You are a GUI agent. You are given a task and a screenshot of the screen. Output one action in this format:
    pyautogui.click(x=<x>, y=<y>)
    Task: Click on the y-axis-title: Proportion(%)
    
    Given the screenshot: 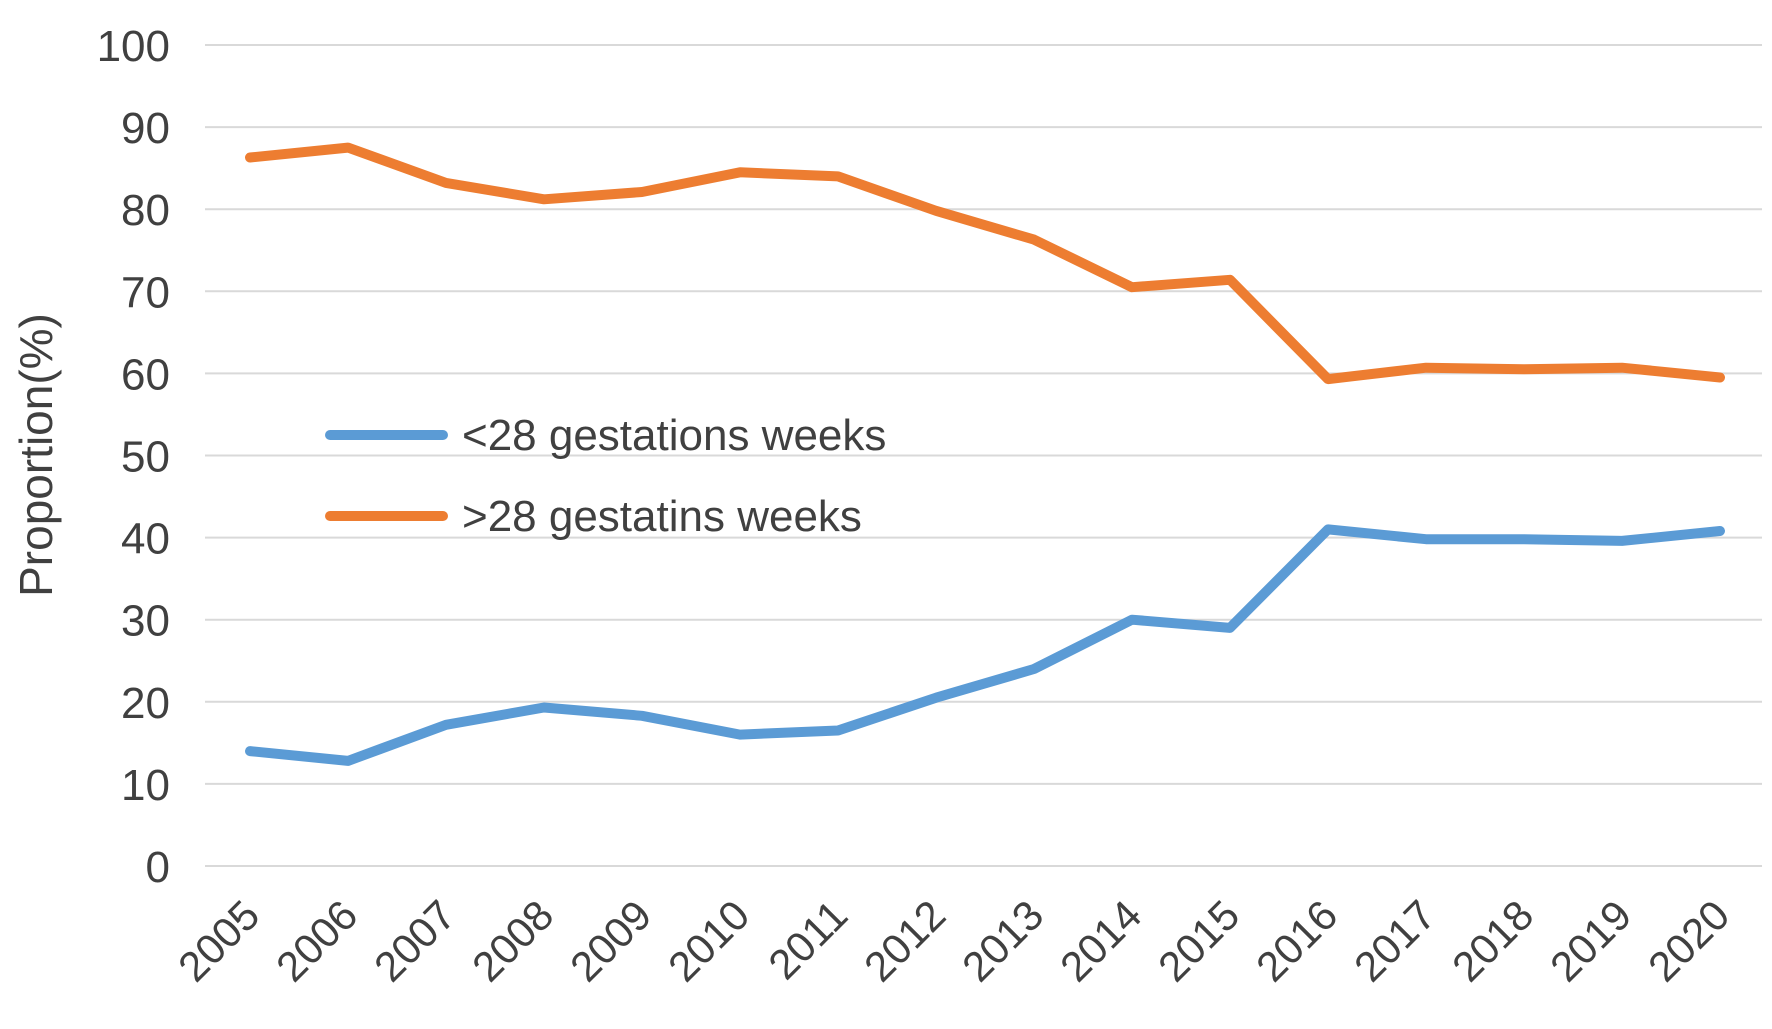 What is the action you would take?
    pyautogui.click(x=36, y=455)
    